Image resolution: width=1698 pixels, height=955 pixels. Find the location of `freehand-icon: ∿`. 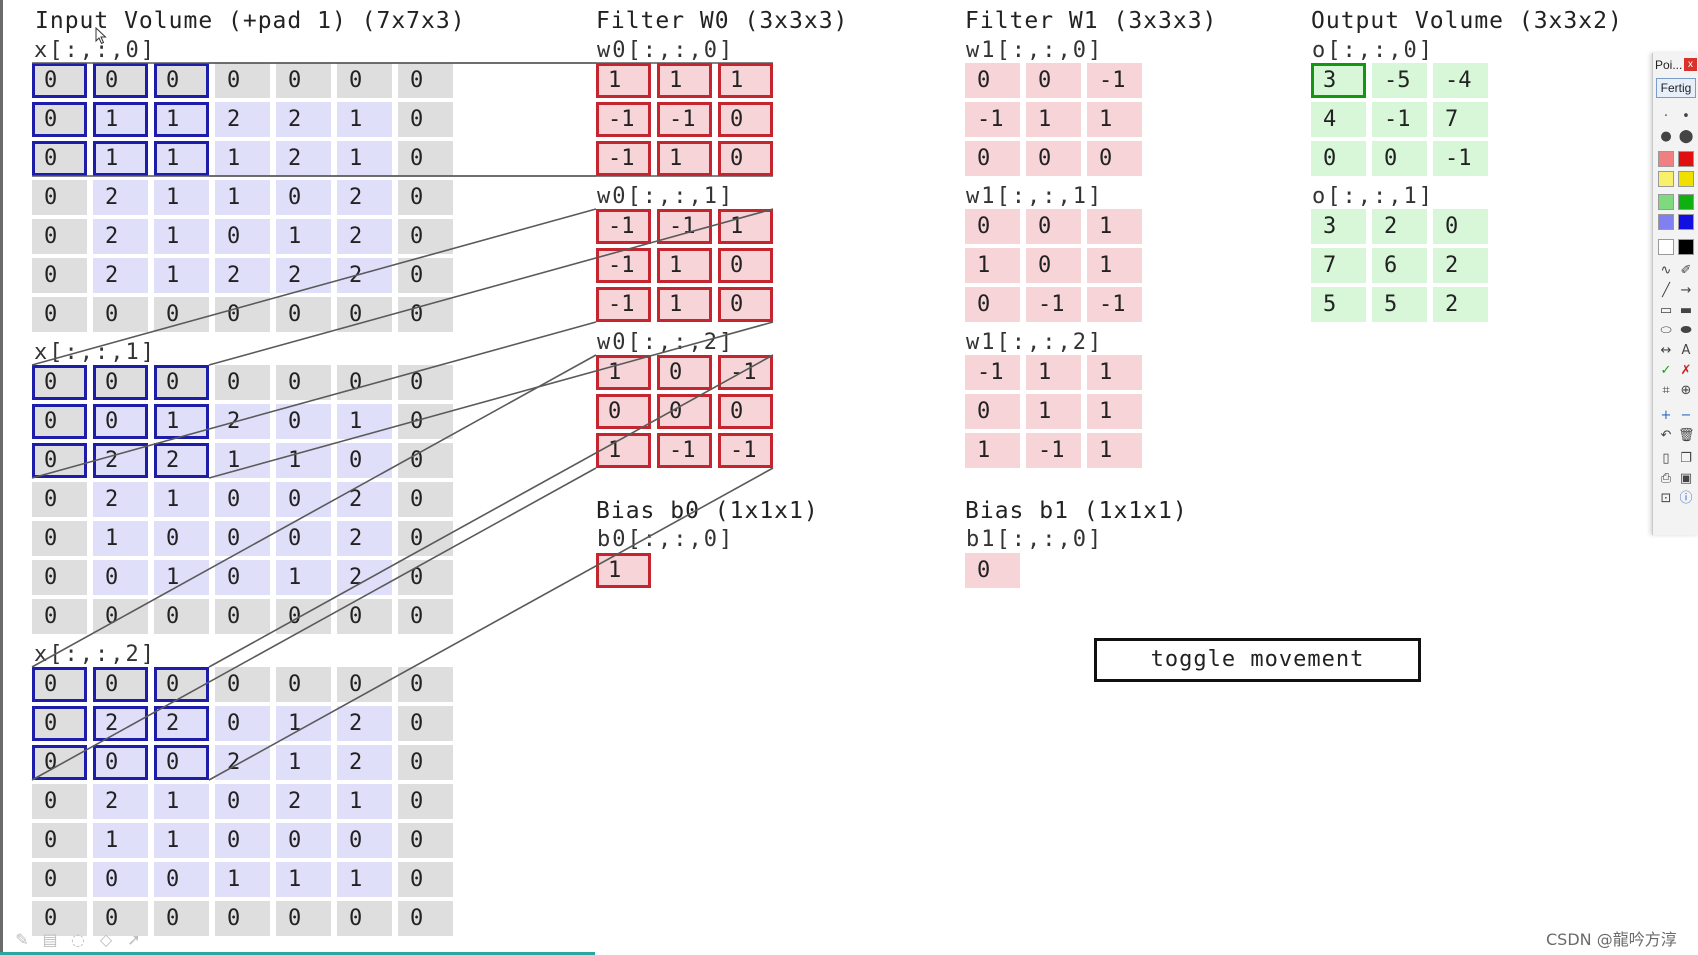

freehand-icon: ∿ is located at coordinates (1666, 270).